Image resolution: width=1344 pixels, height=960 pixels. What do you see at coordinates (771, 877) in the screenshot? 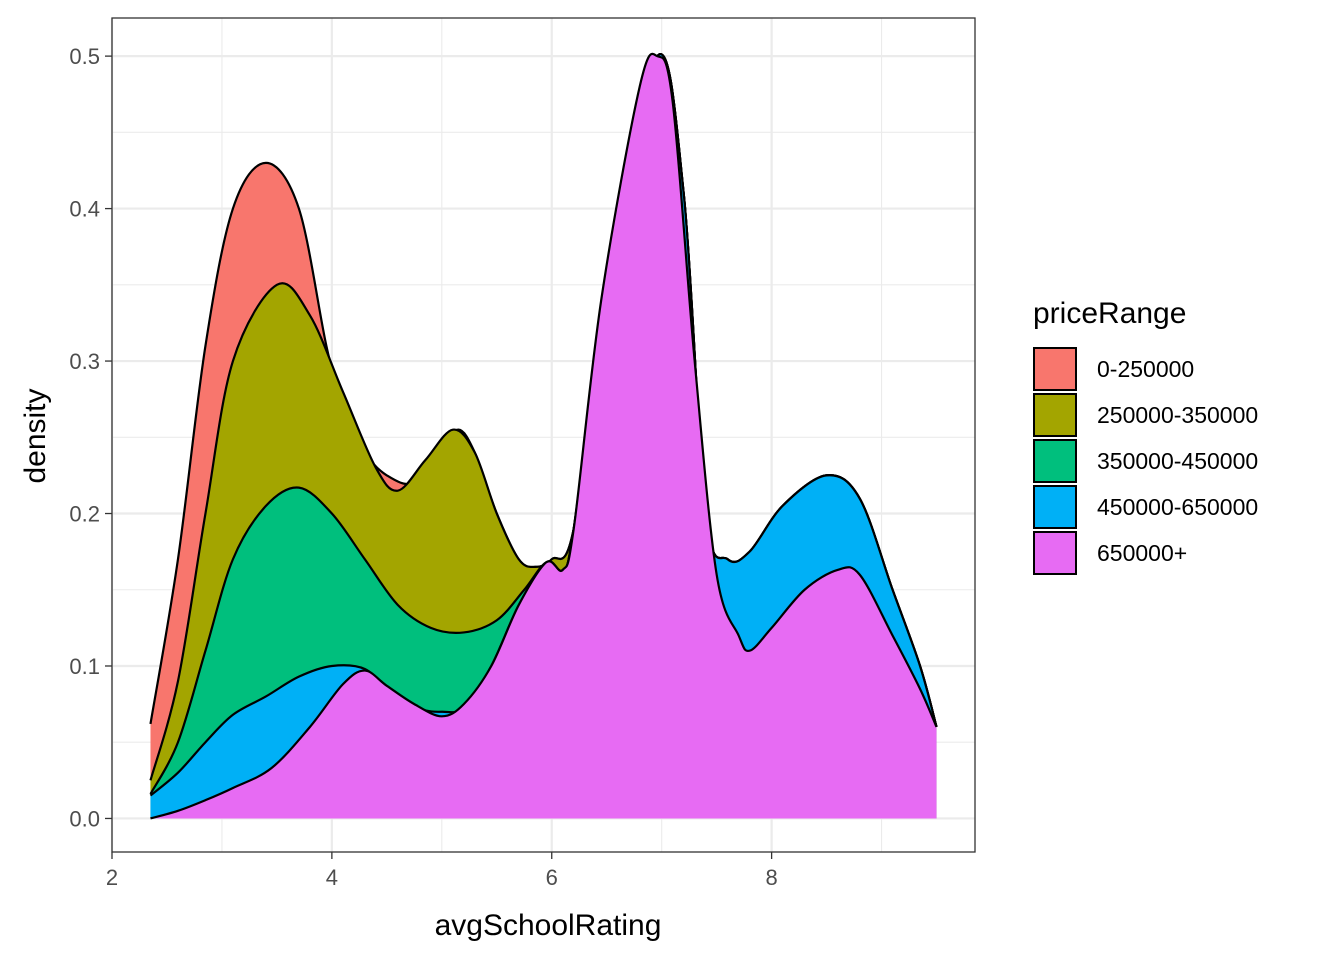
I see `x-tick-label: 8` at bounding box center [771, 877].